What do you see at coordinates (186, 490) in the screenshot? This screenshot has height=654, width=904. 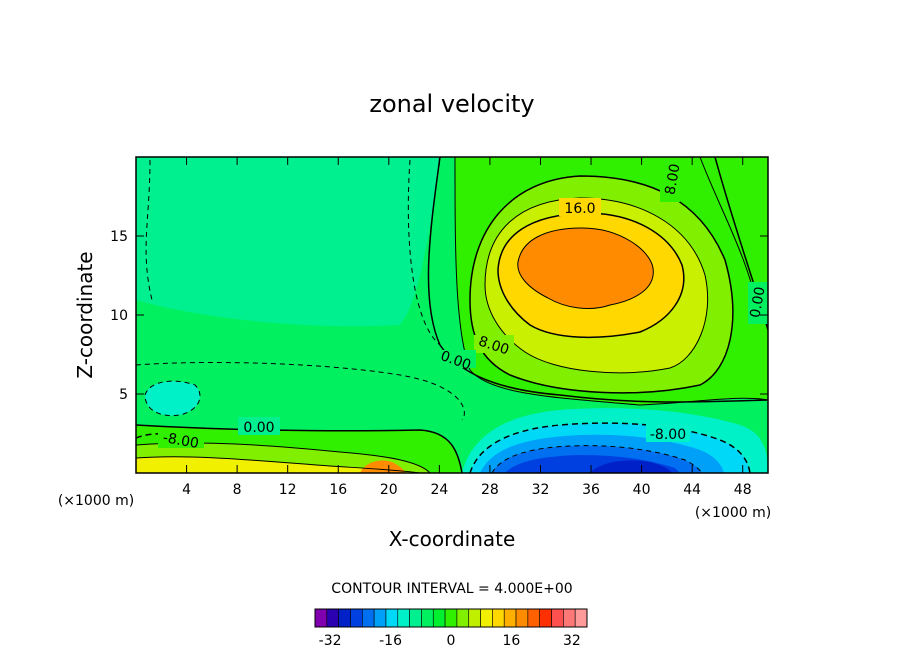 I see `x-tick-label: 4` at bounding box center [186, 490].